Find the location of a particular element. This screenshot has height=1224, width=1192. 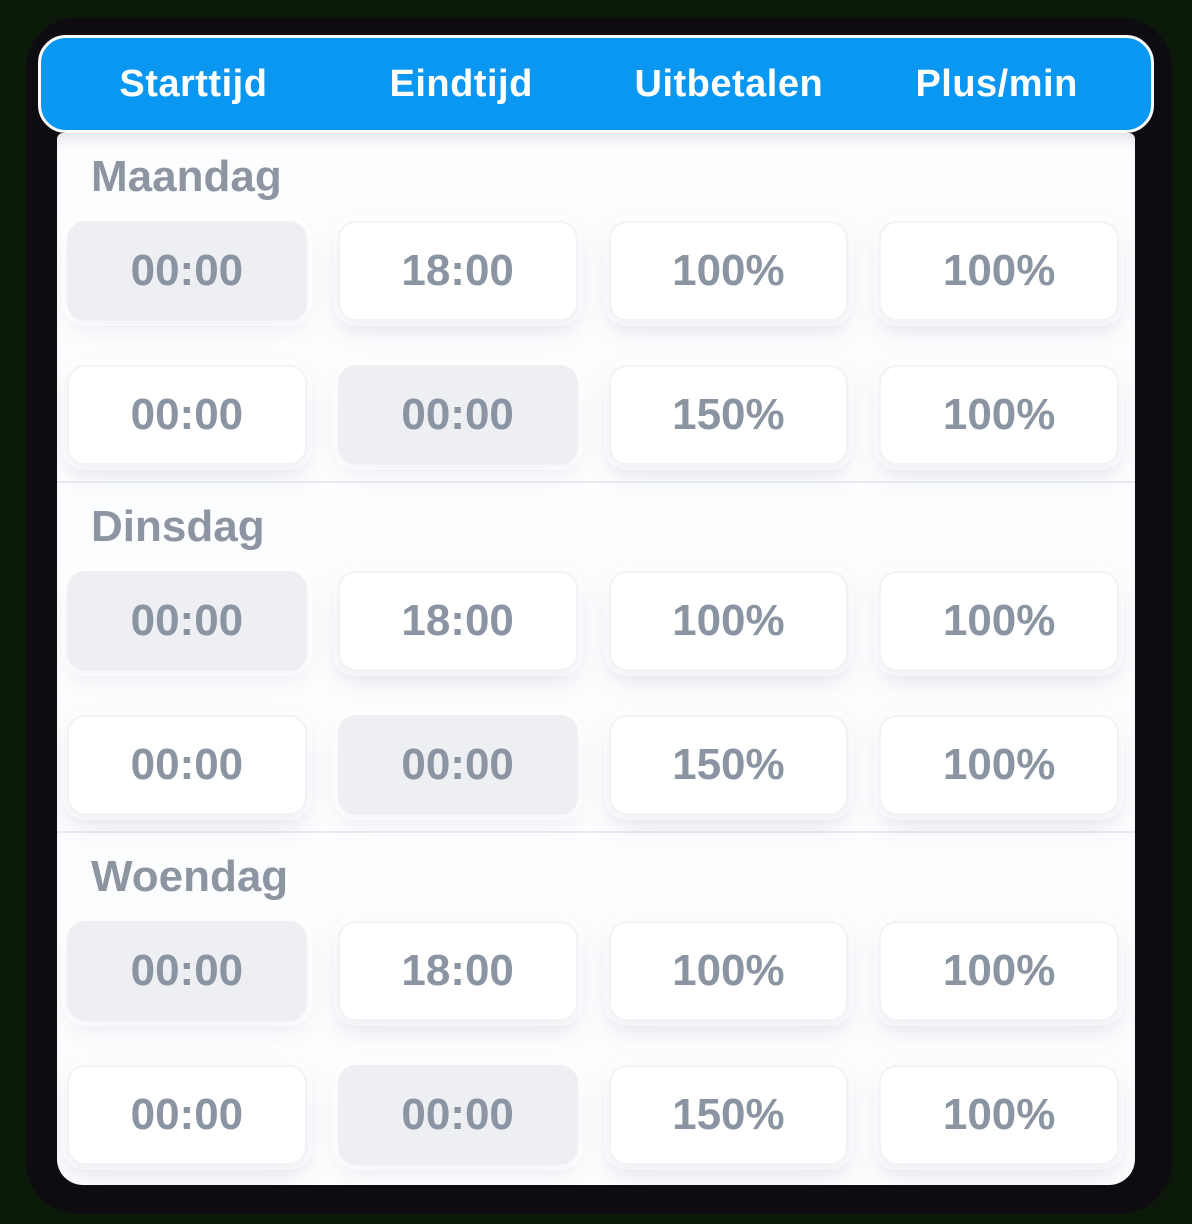

schedule-header: Starttijd Eindtijd Uitbetalen Plus/min is located at coordinates (596, 84).